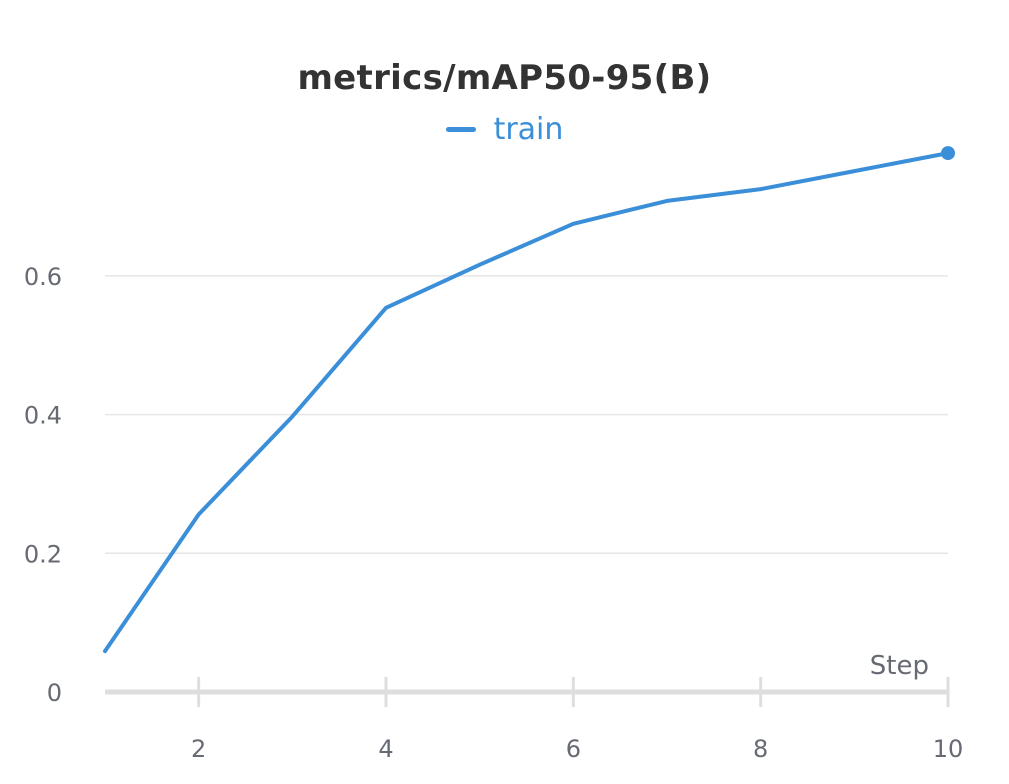 This screenshot has height=784, width=1009. I want to click on x-tick-label: 4, so click(385, 749).